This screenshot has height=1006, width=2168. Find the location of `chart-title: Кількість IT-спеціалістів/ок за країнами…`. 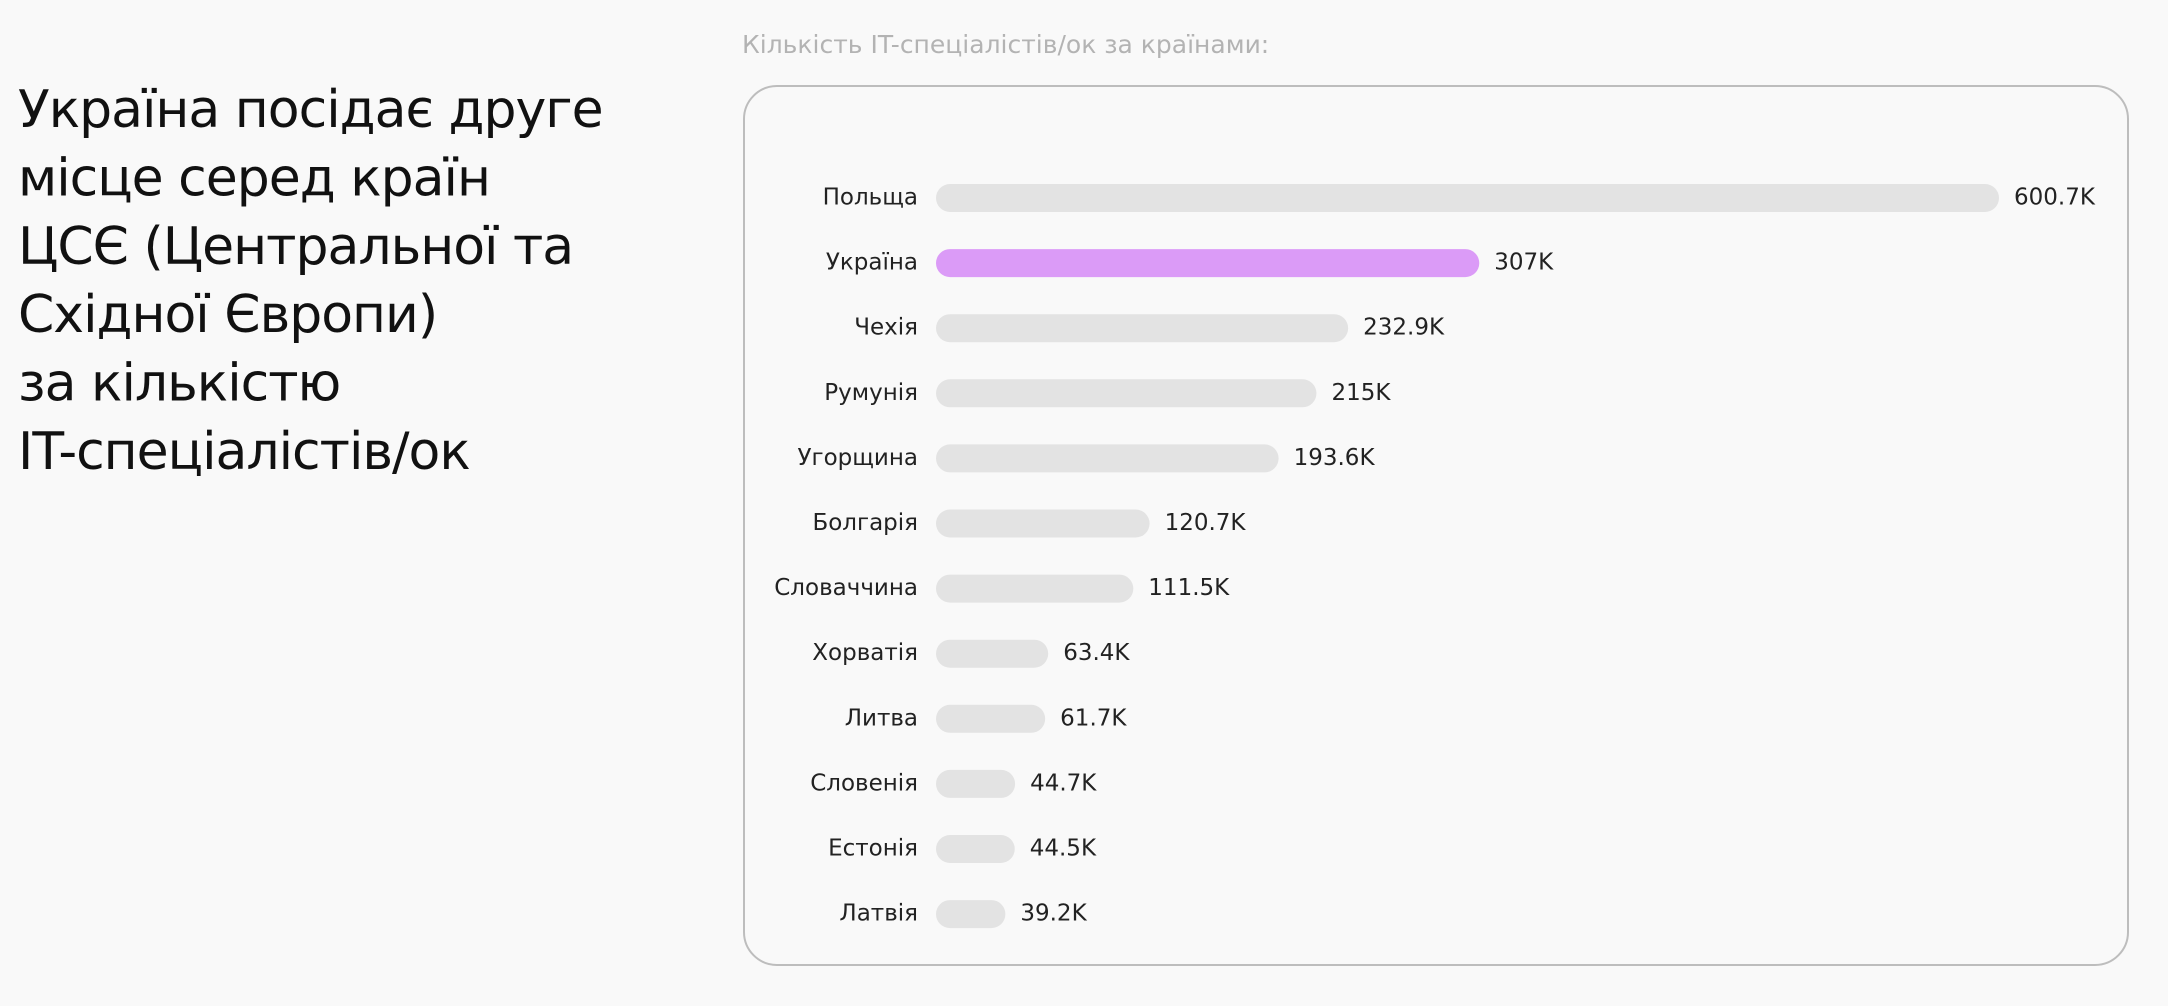

chart-title: Кількість IT-спеціалістів/ок за країнами… is located at coordinates (1005, 44).